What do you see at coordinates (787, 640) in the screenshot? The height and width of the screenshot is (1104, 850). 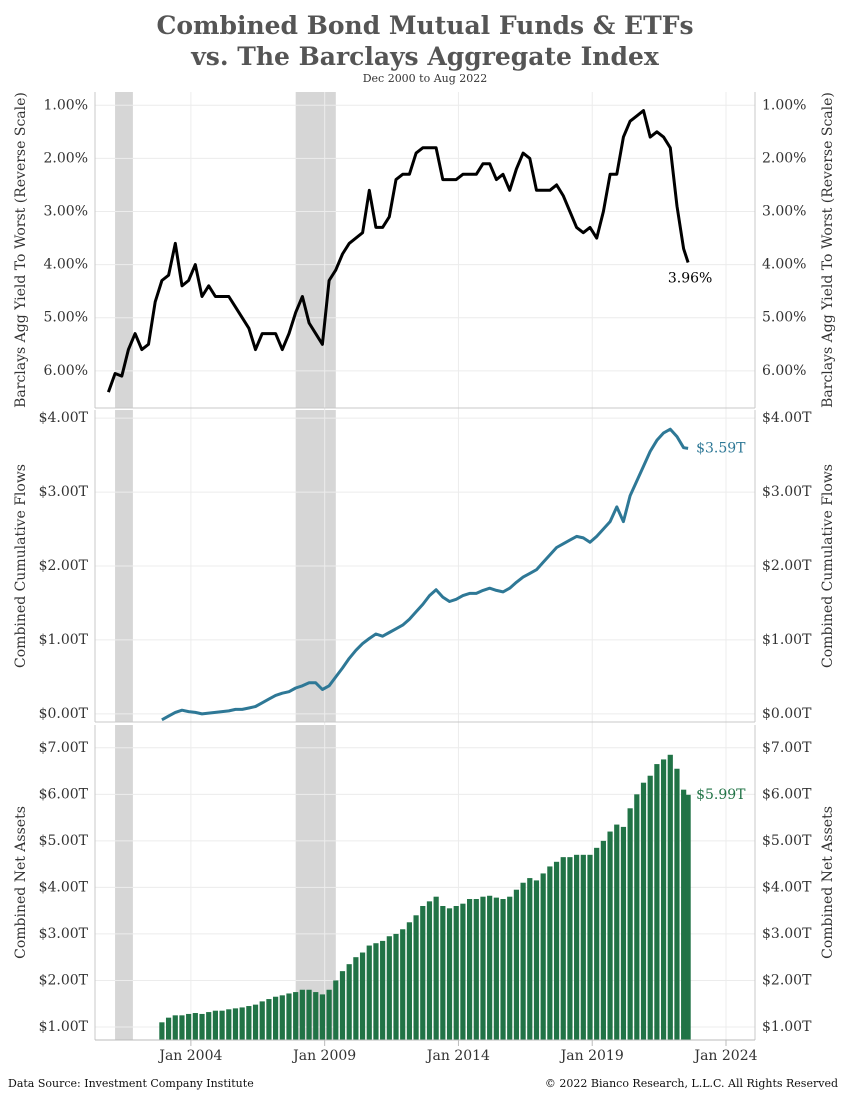 I see `y-tick-label-right: $1.00T` at bounding box center [787, 640].